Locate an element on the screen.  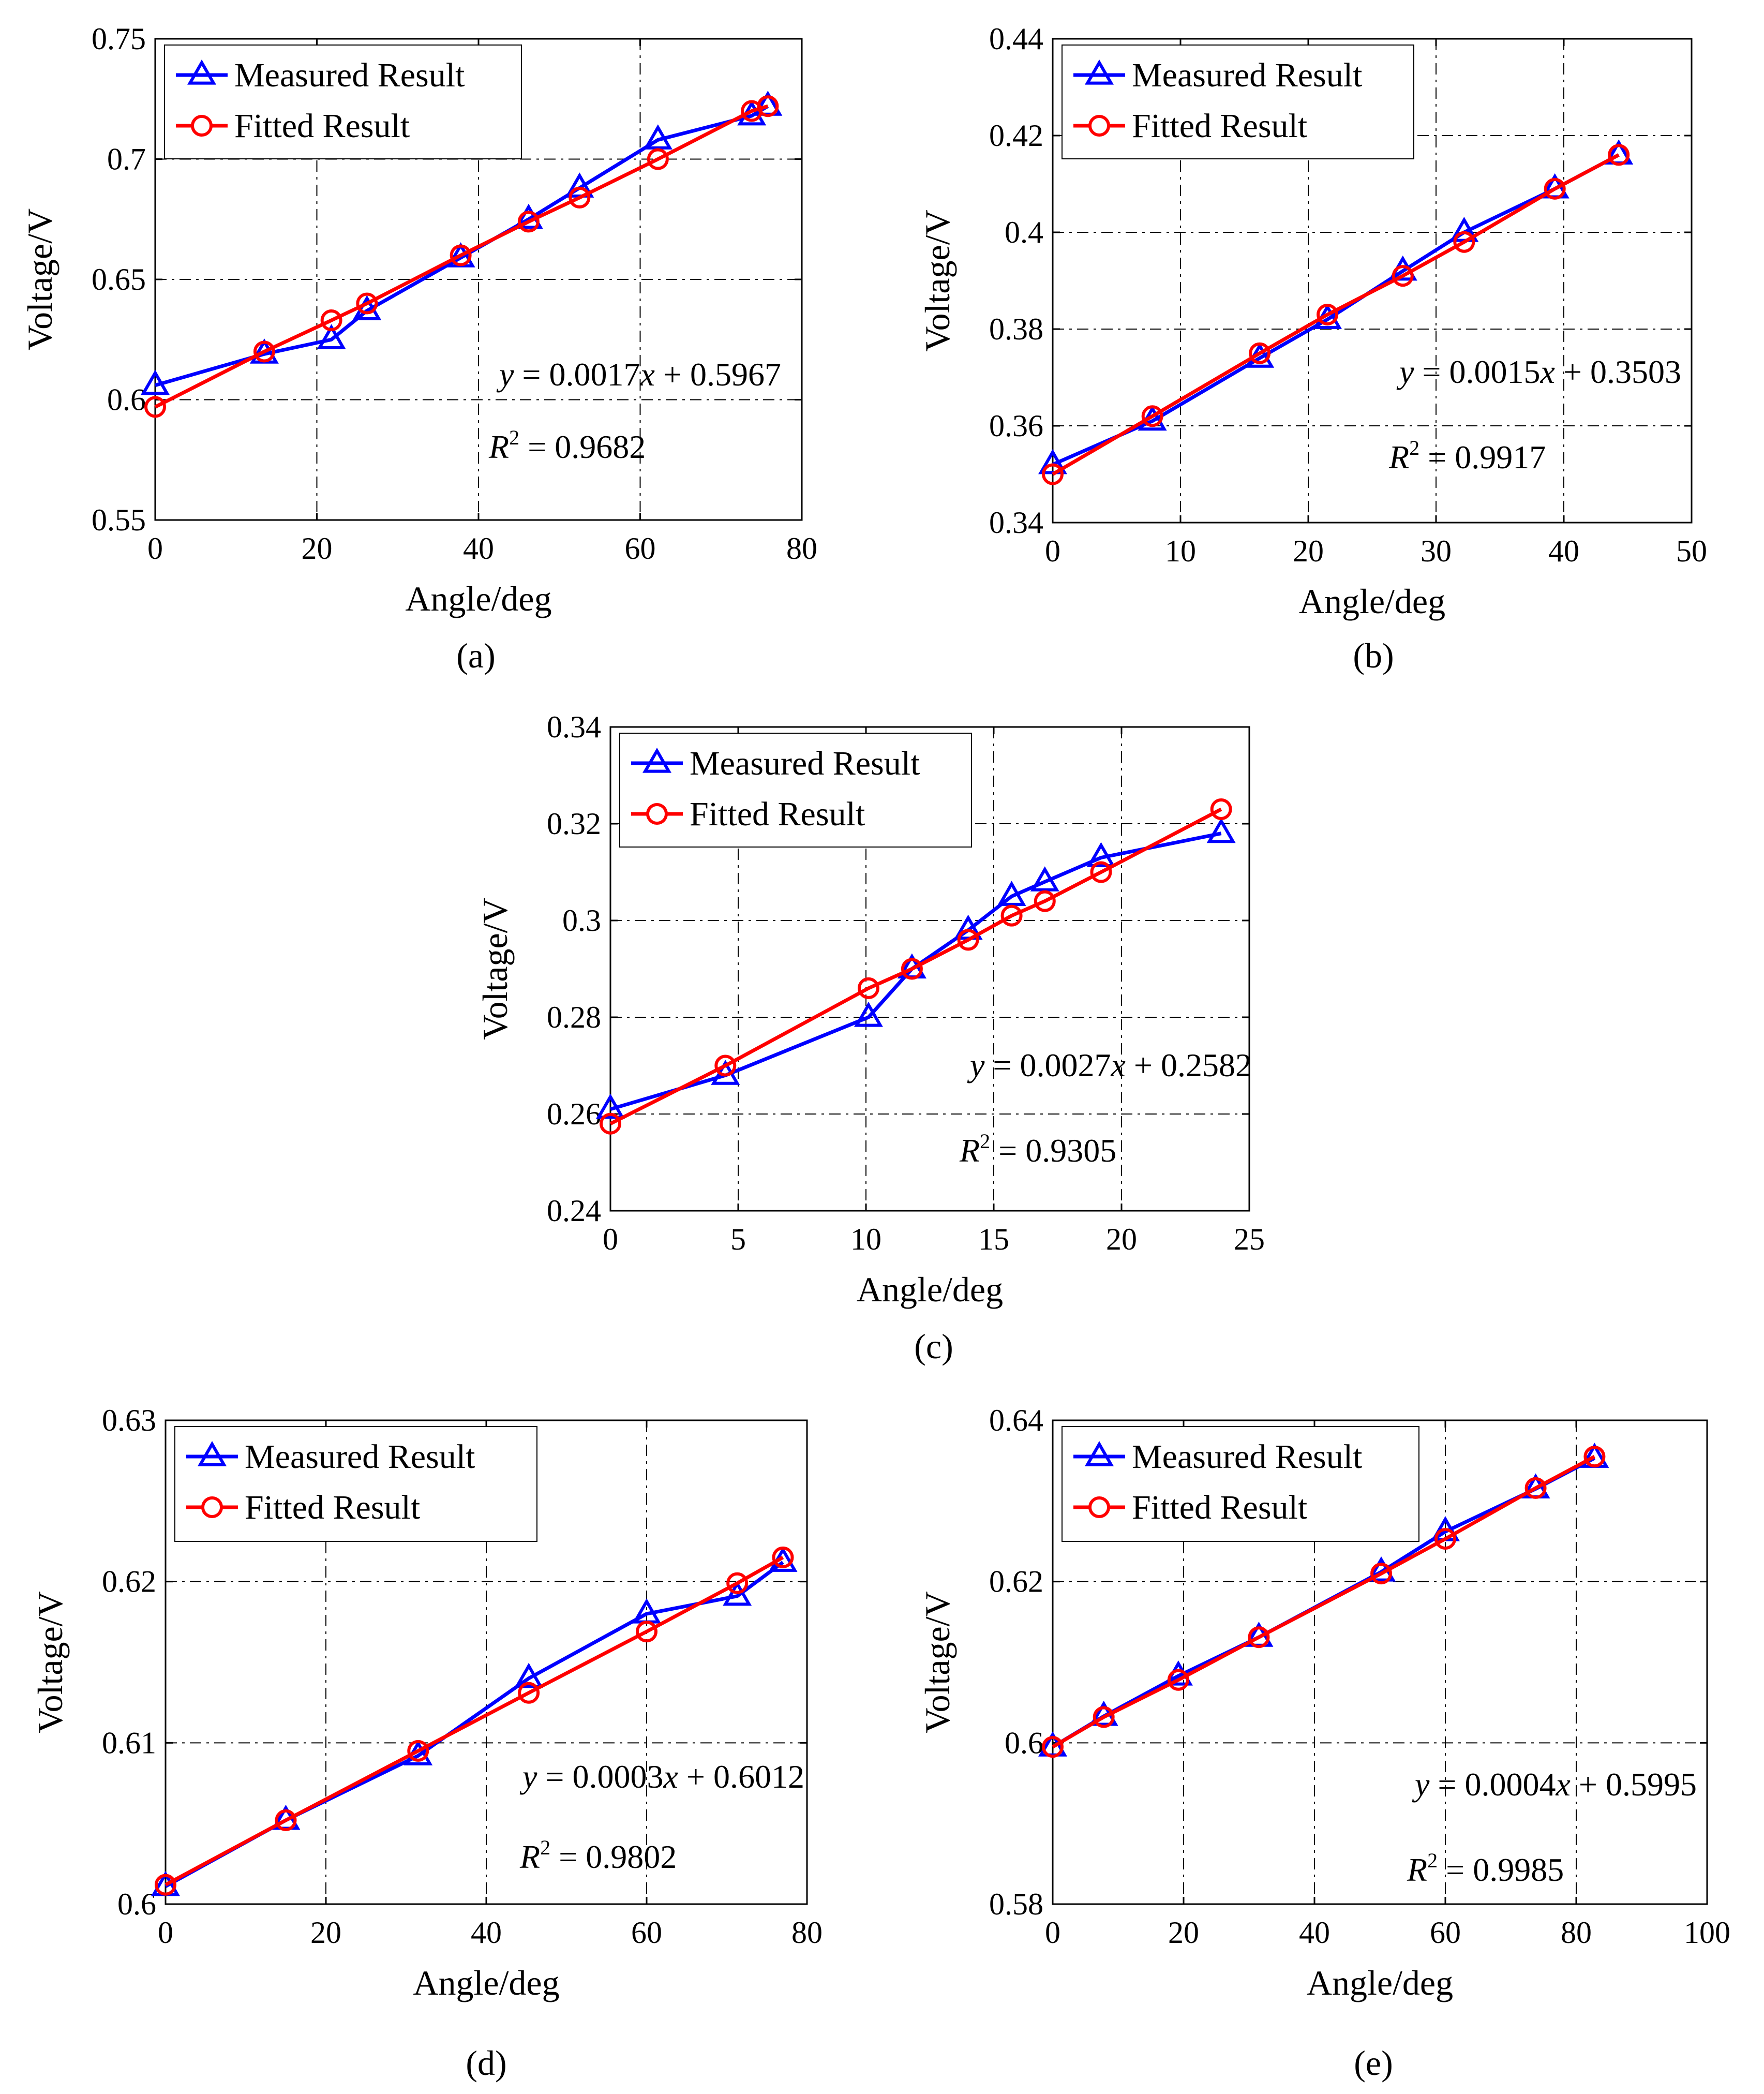
y-tick-label: 0.65 is located at coordinates (119, 279).